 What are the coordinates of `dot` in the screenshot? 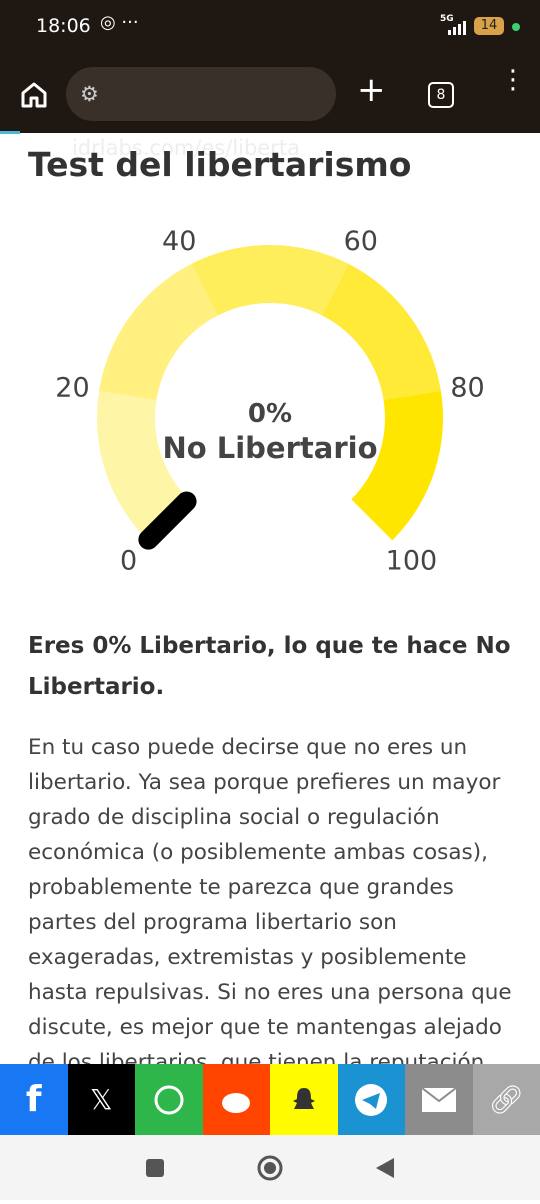 It's located at (516, 27).